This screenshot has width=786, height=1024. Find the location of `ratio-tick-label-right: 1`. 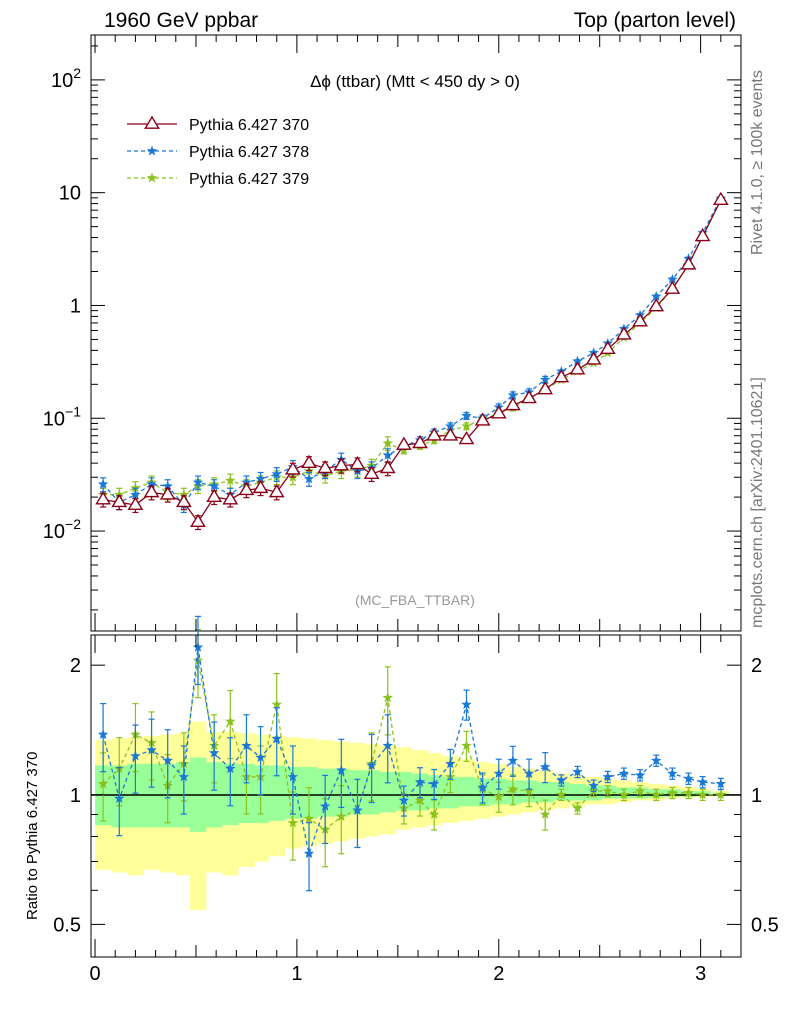

ratio-tick-label-right: 1 is located at coordinates (756, 796).